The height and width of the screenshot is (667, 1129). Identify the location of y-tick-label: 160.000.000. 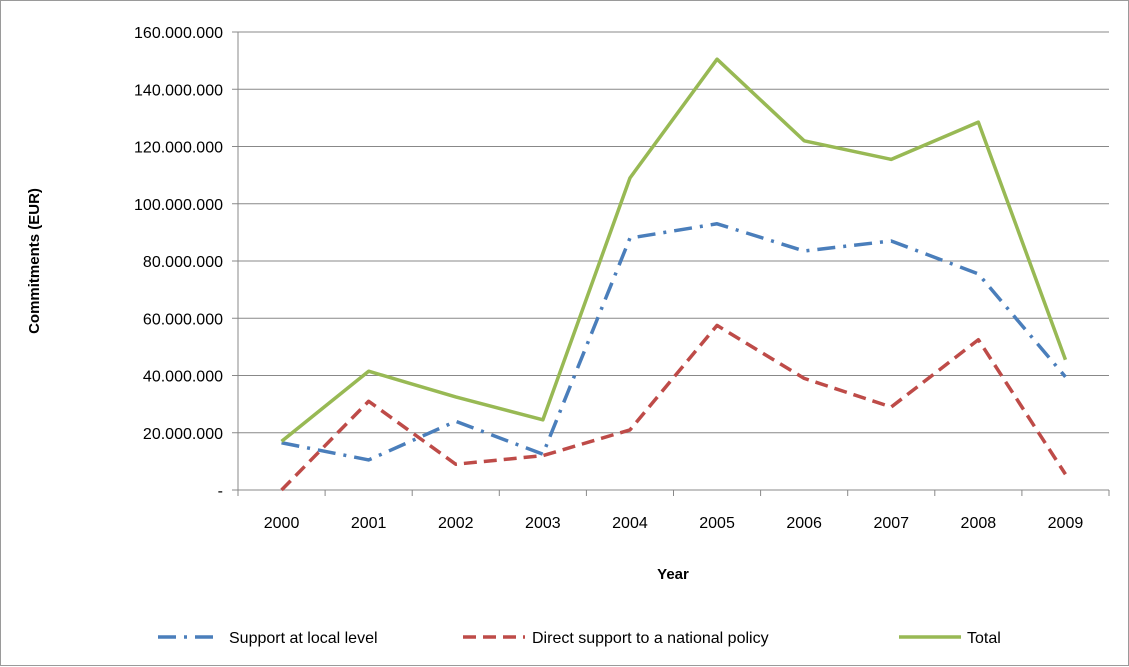
(178, 33).